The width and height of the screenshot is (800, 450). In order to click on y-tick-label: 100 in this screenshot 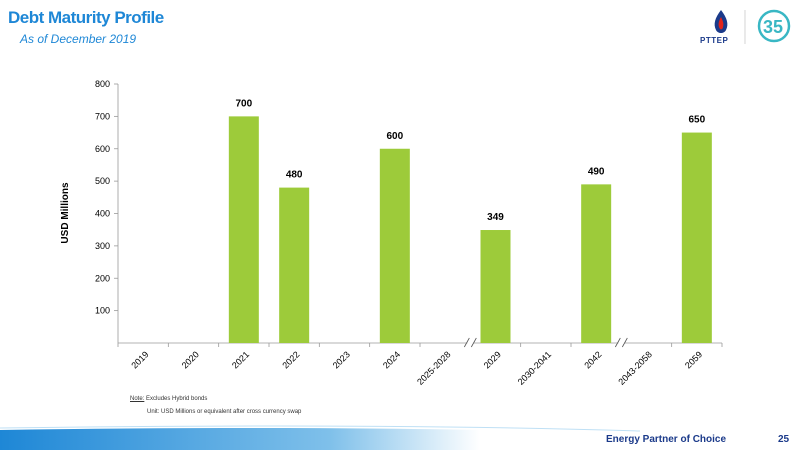, I will do `click(102, 311)`.